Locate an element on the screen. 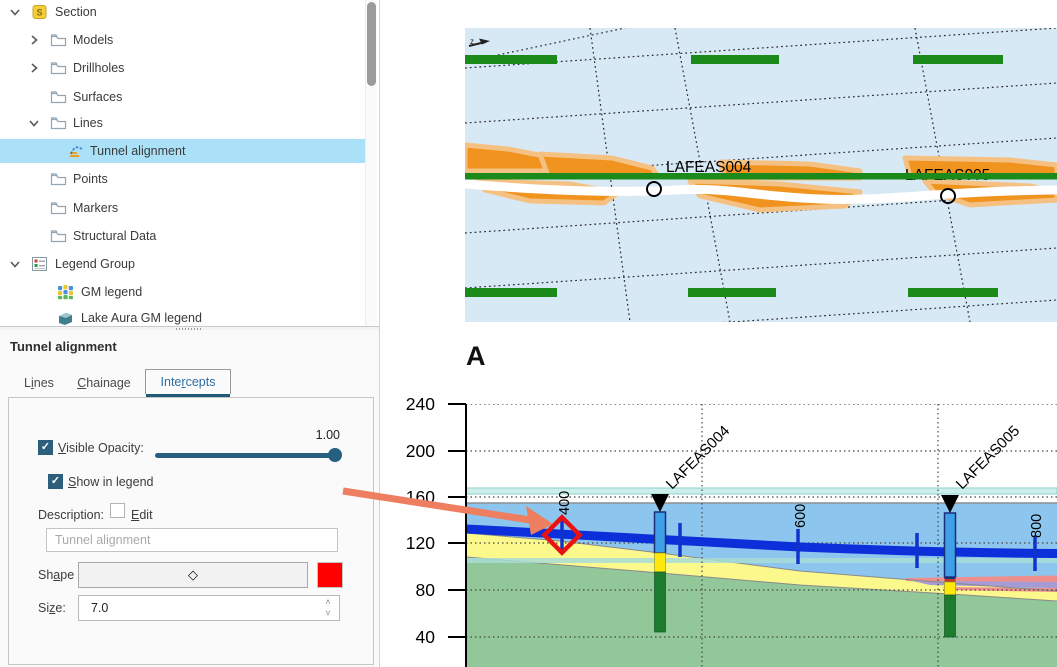 The image size is (1057, 667). section-icon: S is located at coordinates (39, 12).